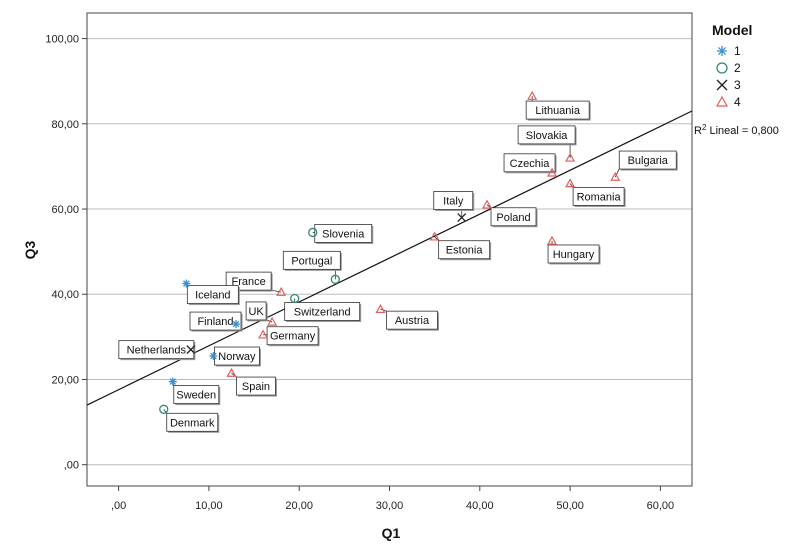 The image size is (787, 544). I want to click on point-label-iceland: Iceland, so click(212, 294).